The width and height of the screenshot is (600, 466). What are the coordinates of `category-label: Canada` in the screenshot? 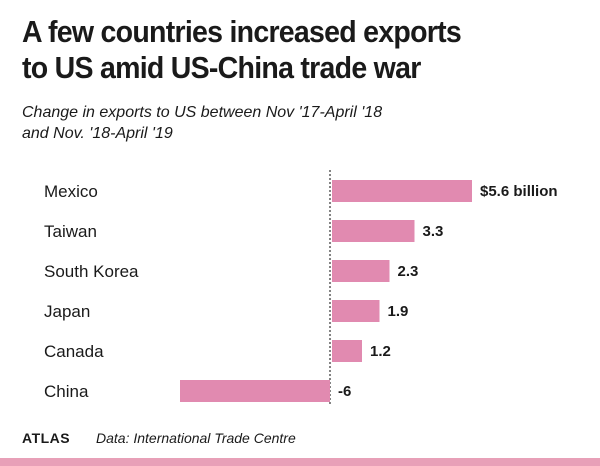 It's located at (74, 351).